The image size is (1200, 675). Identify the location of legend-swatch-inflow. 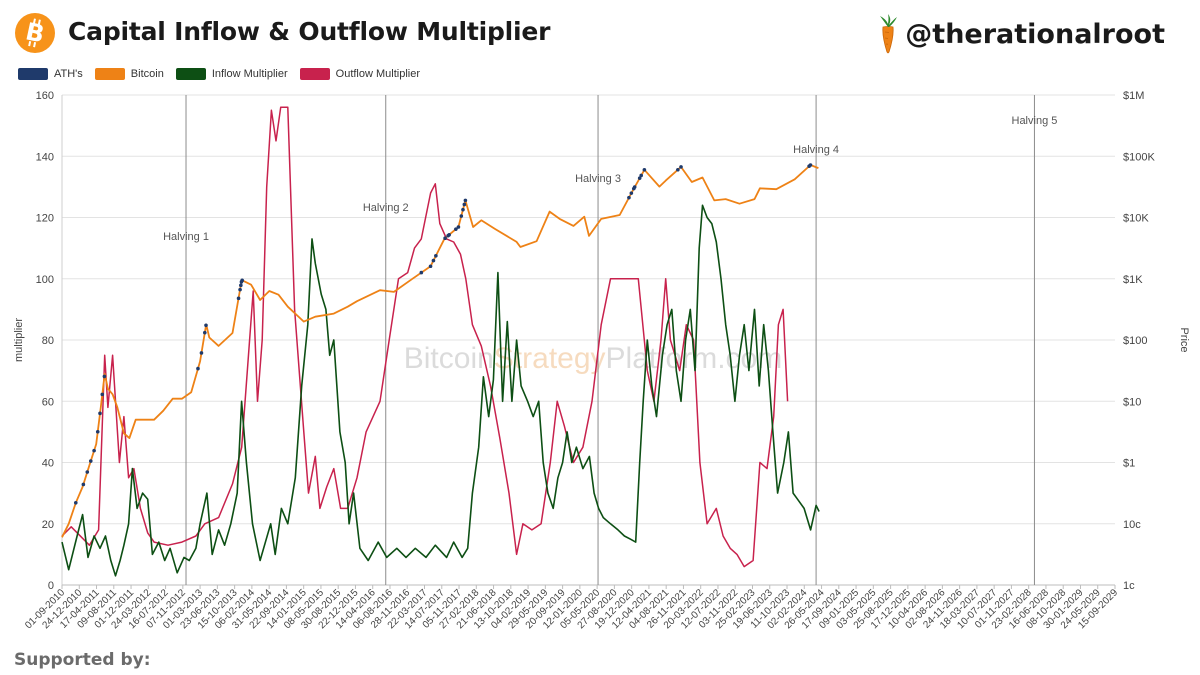
(190, 74).